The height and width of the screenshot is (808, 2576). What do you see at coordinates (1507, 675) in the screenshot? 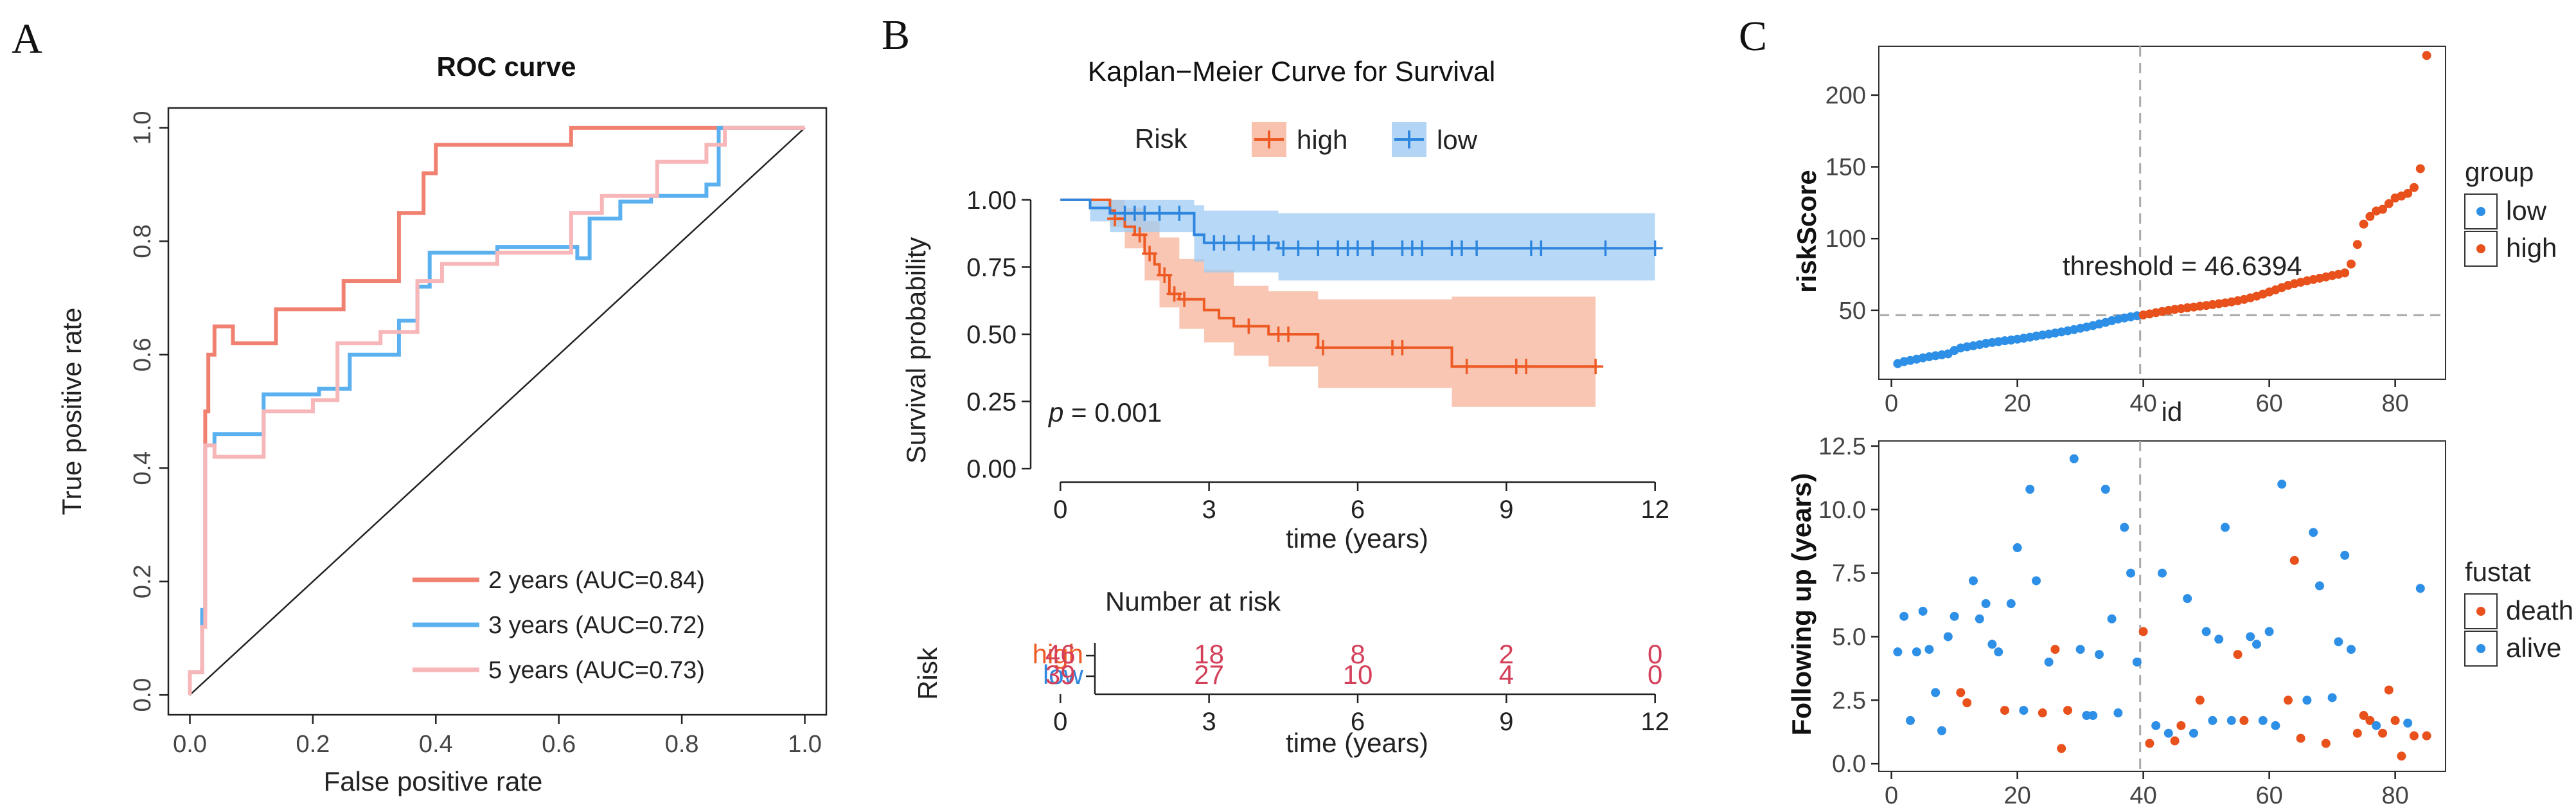
I see `risk-table-count: 4` at bounding box center [1507, 675].